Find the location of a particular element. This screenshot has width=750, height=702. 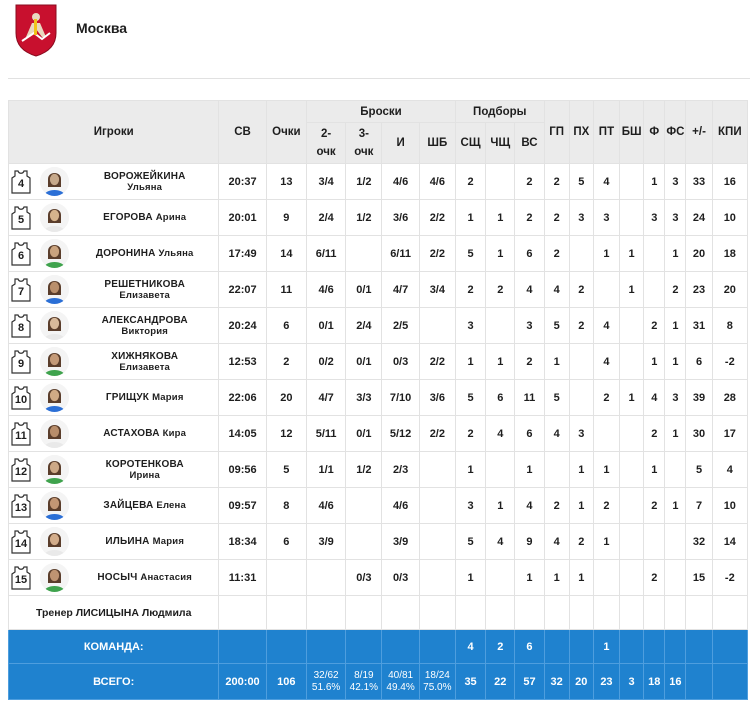

stat-eff: 10 is located at coordinates (730, 217).